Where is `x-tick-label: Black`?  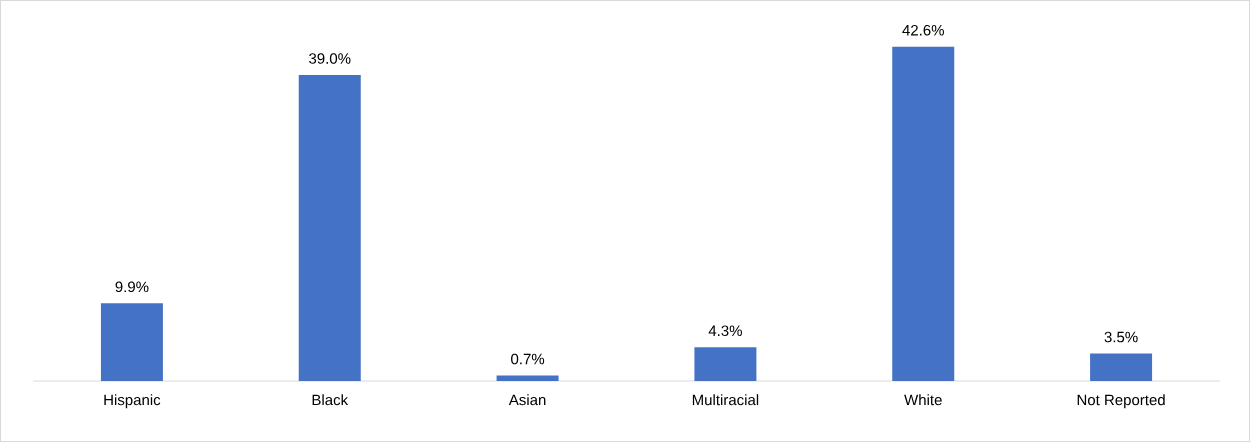
x-tick-label: Black is located at coordinates (330, 400).